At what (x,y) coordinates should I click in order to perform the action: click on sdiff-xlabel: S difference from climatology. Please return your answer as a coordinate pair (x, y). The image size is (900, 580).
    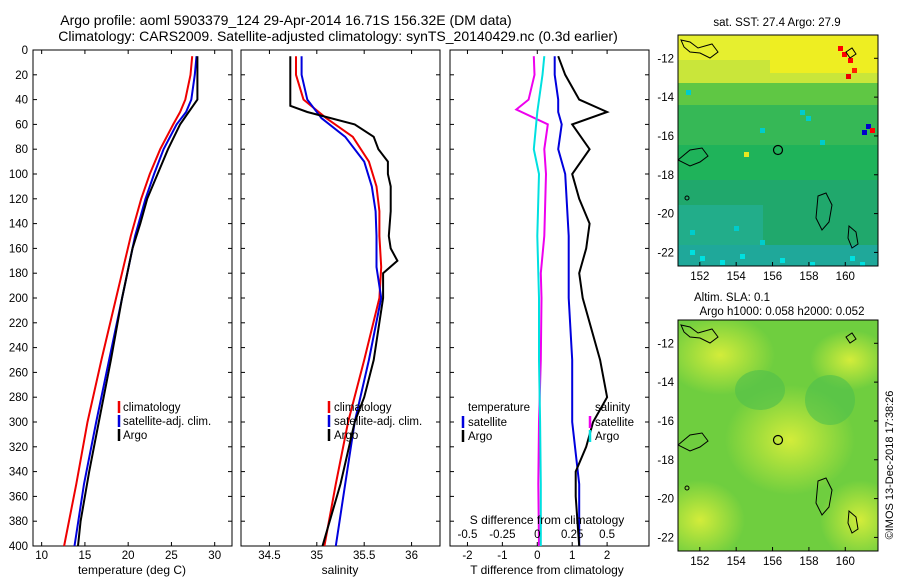
    Looking at the image, I should click on (547, 520).